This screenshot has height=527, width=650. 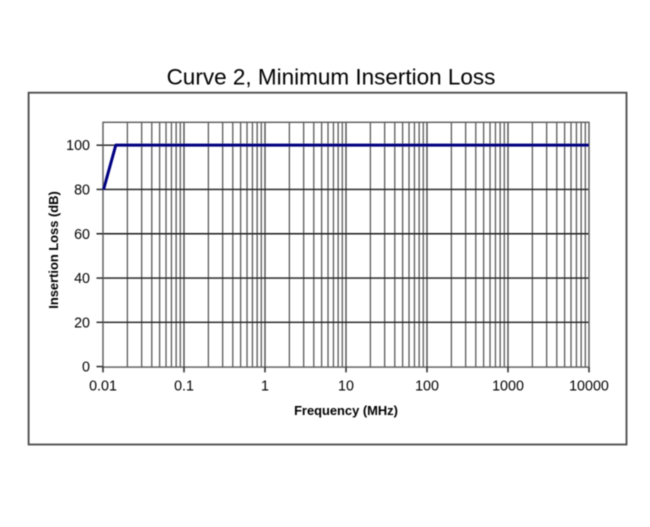 What do you see at coordinates (331, 77) in the screenshot?
I see `svg-text:Curve 2, Minimum Insertion Los: Curve 2, Minimum Insertion Loss` at bounding box center [331, 77].